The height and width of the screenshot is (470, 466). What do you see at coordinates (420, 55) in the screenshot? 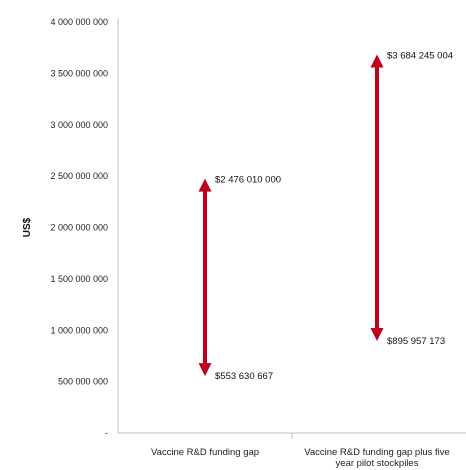
I see `high-value-label: $3 684 245 004` at bounding box center [420, 55].